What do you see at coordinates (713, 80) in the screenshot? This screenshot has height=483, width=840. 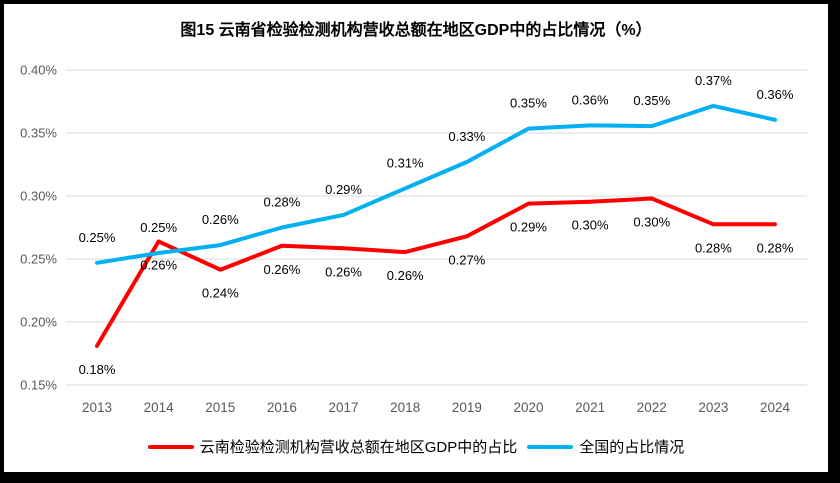 I see `national-data-label: 0.37%` at bounding box center [713, 80].